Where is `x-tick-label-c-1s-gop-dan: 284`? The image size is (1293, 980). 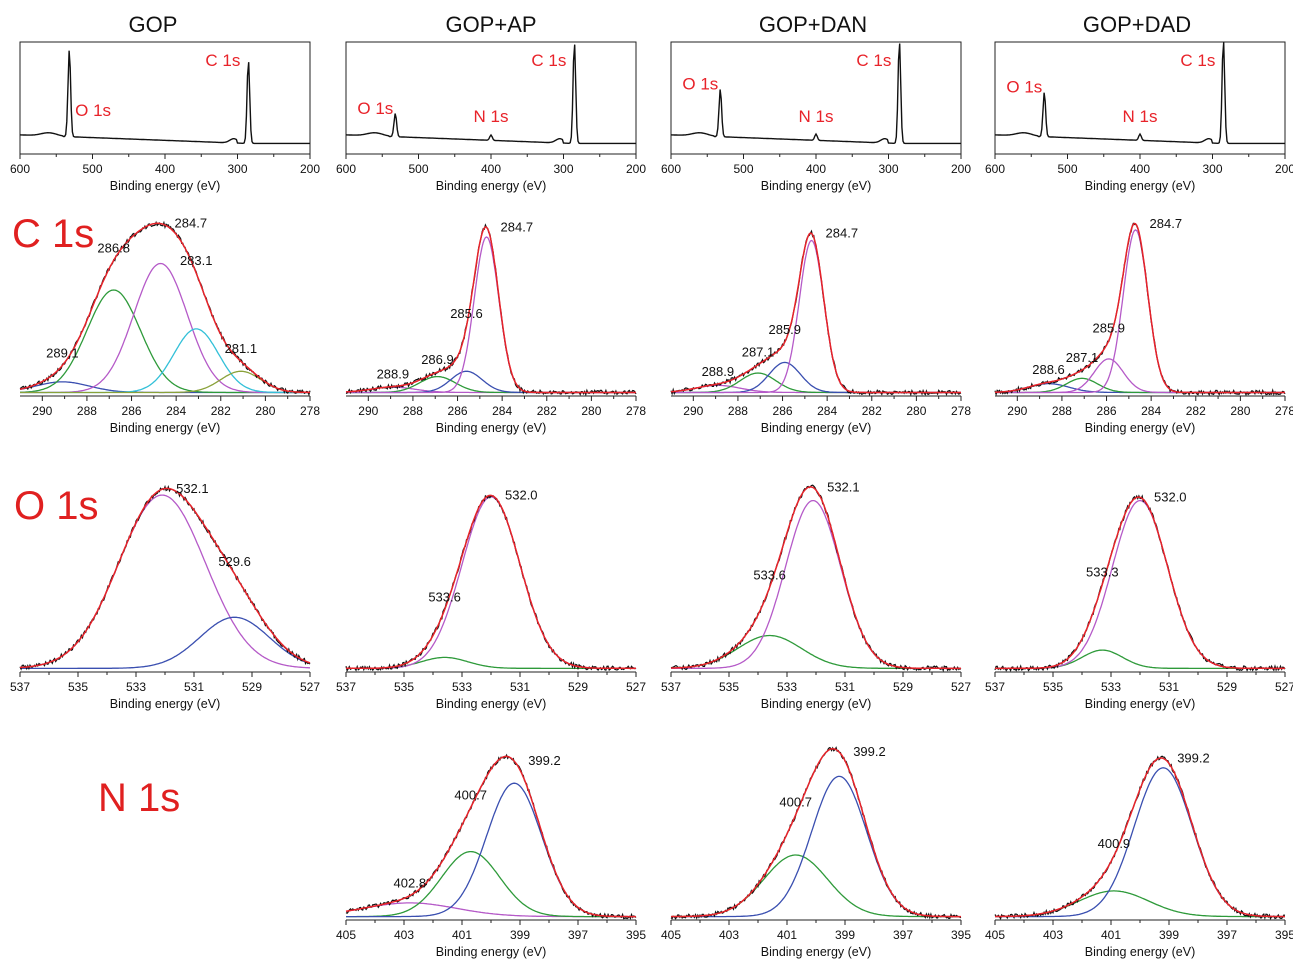
x-tick-label-c-1s-gop-dan: 284 is located at coordinates (827, 411).